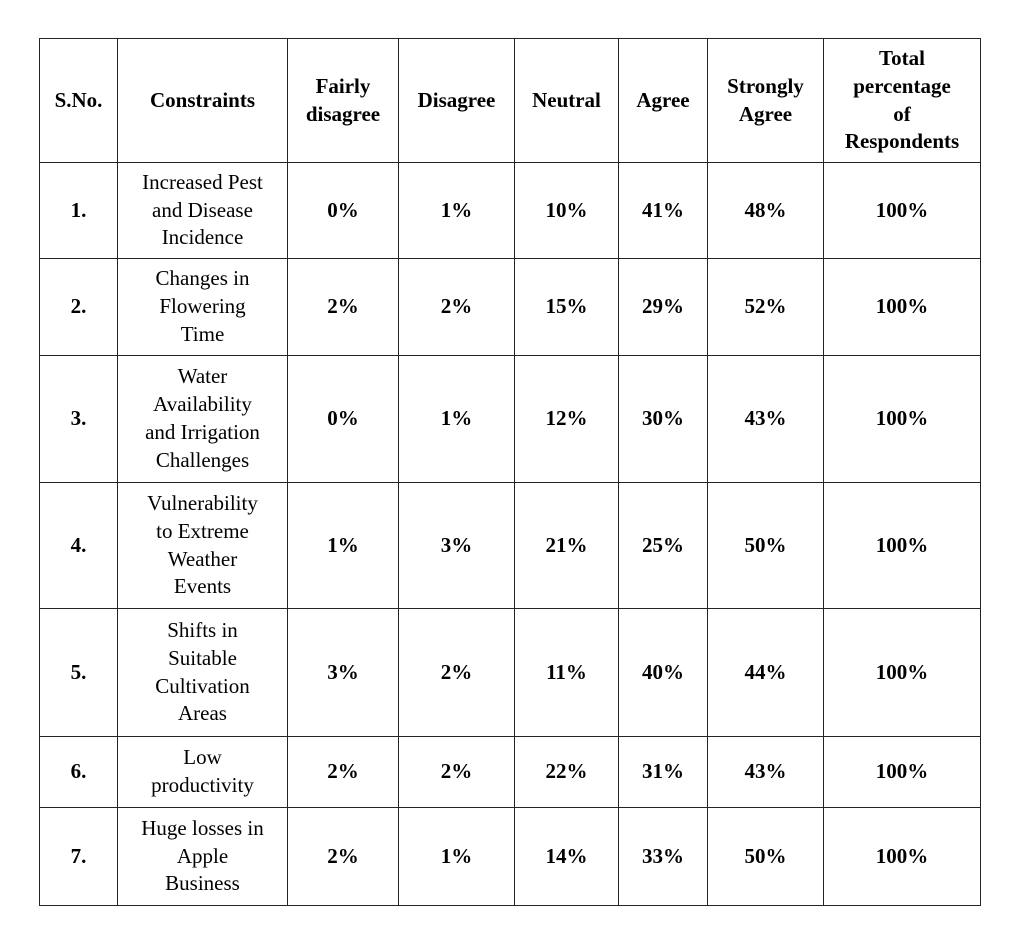 Image resolution: width=1030 pixels, height=952 pixels. What do you see at coordinates (78, 672) in the screenshot?
I see `cell-sno: 5.` at bounding box center [78, 672].